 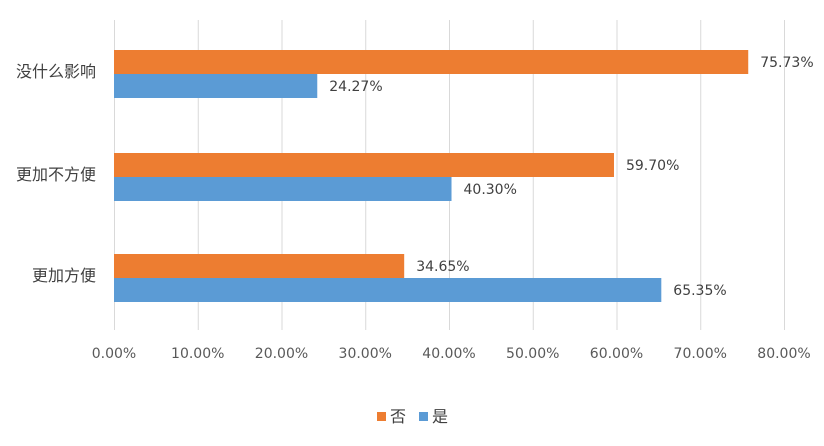 What do you see at coordinates (283, 189) in the screenshot?
I see `bar-是-1` at bounding box center [283, 189].